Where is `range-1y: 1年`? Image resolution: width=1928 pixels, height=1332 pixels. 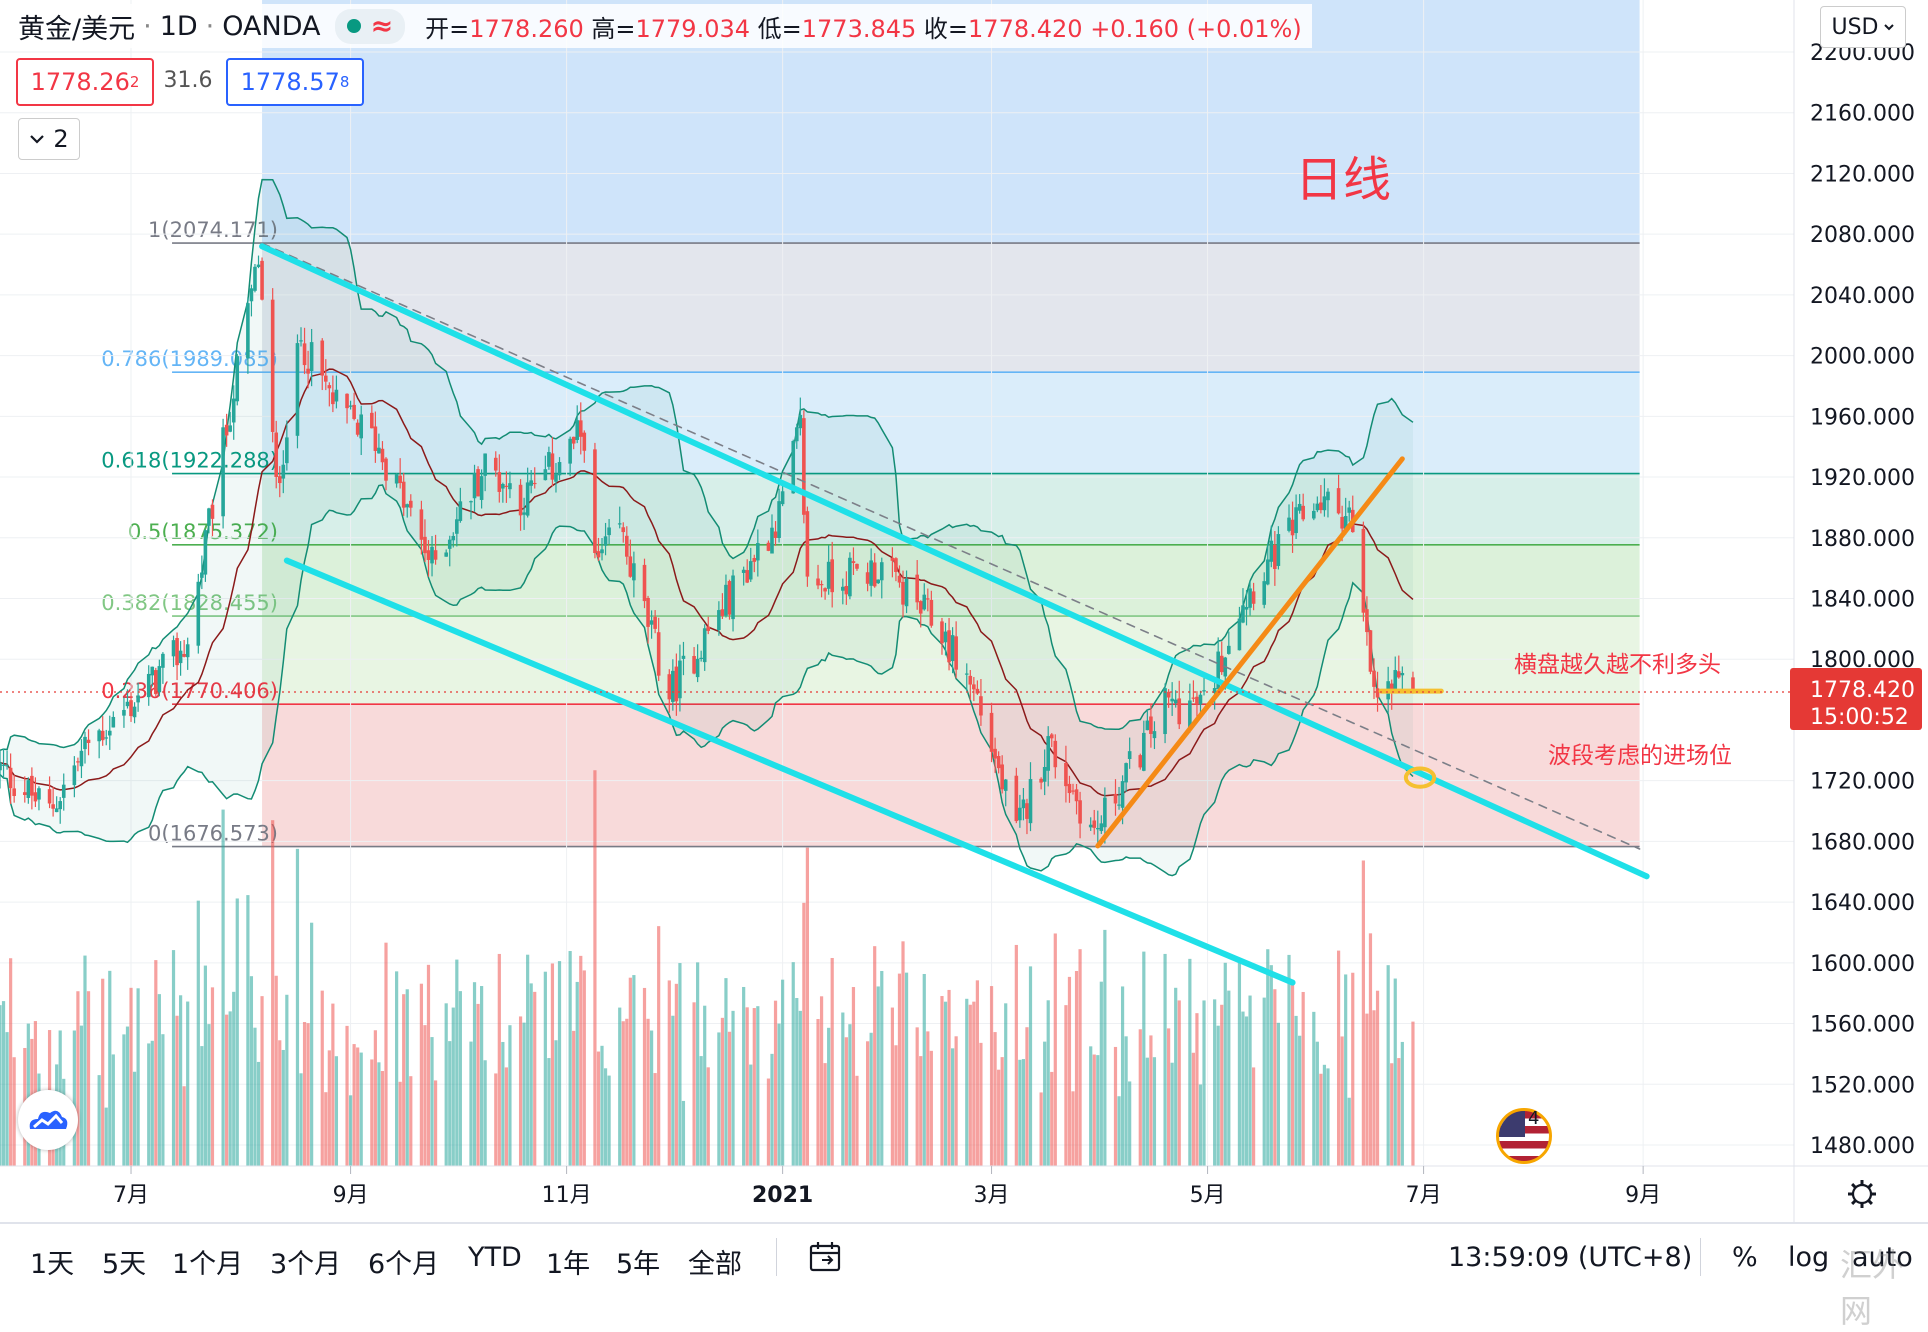
range-1y: 1年 is located at coordinates (568, 1264).